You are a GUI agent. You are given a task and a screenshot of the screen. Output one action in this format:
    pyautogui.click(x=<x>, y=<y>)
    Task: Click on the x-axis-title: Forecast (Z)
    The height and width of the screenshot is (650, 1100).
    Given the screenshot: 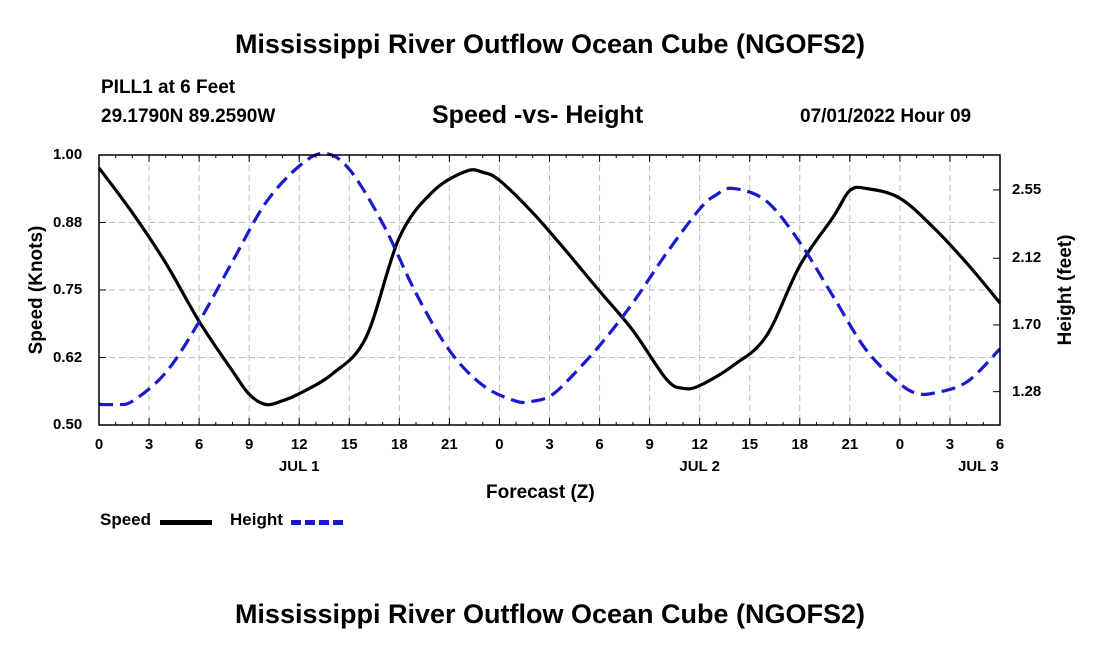 What is the action you would take?
    pyautogui.click(x=540, y=492)
    